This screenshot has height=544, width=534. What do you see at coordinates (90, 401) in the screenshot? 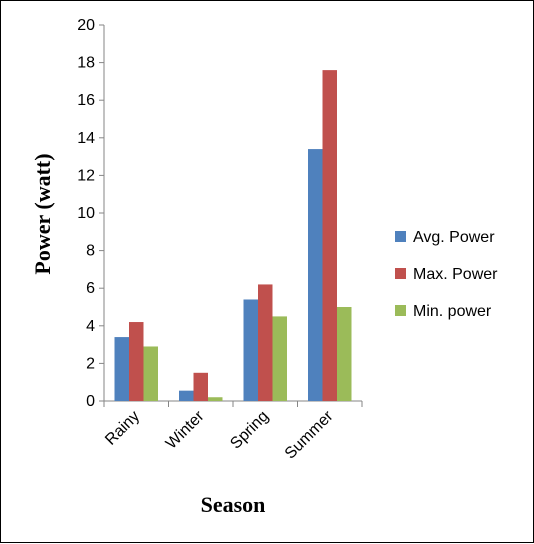
I see `y-tick-label: 0` at bounding box center [90, 401].